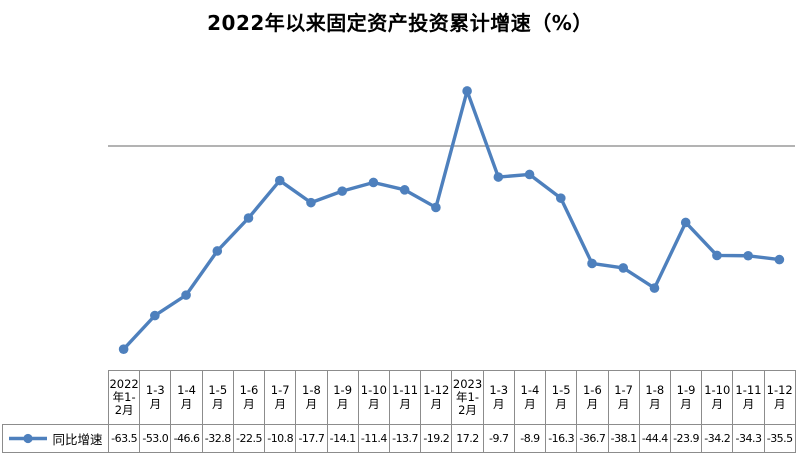  I want to click on table-value-cell: -17.7, so click(311, 438).